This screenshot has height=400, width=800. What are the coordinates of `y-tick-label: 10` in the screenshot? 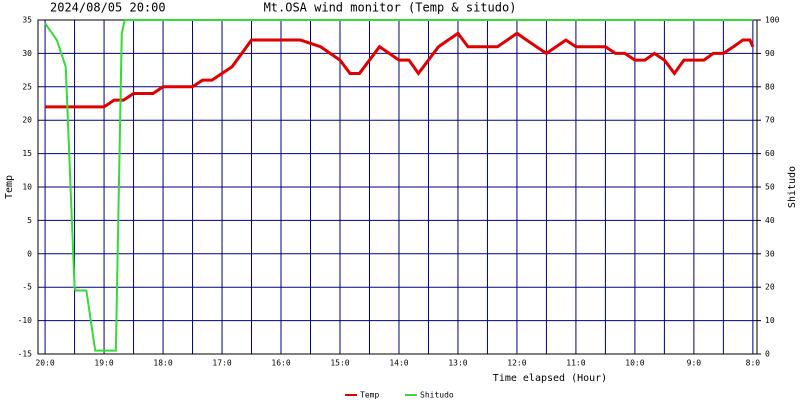 It's located at (27, 187).